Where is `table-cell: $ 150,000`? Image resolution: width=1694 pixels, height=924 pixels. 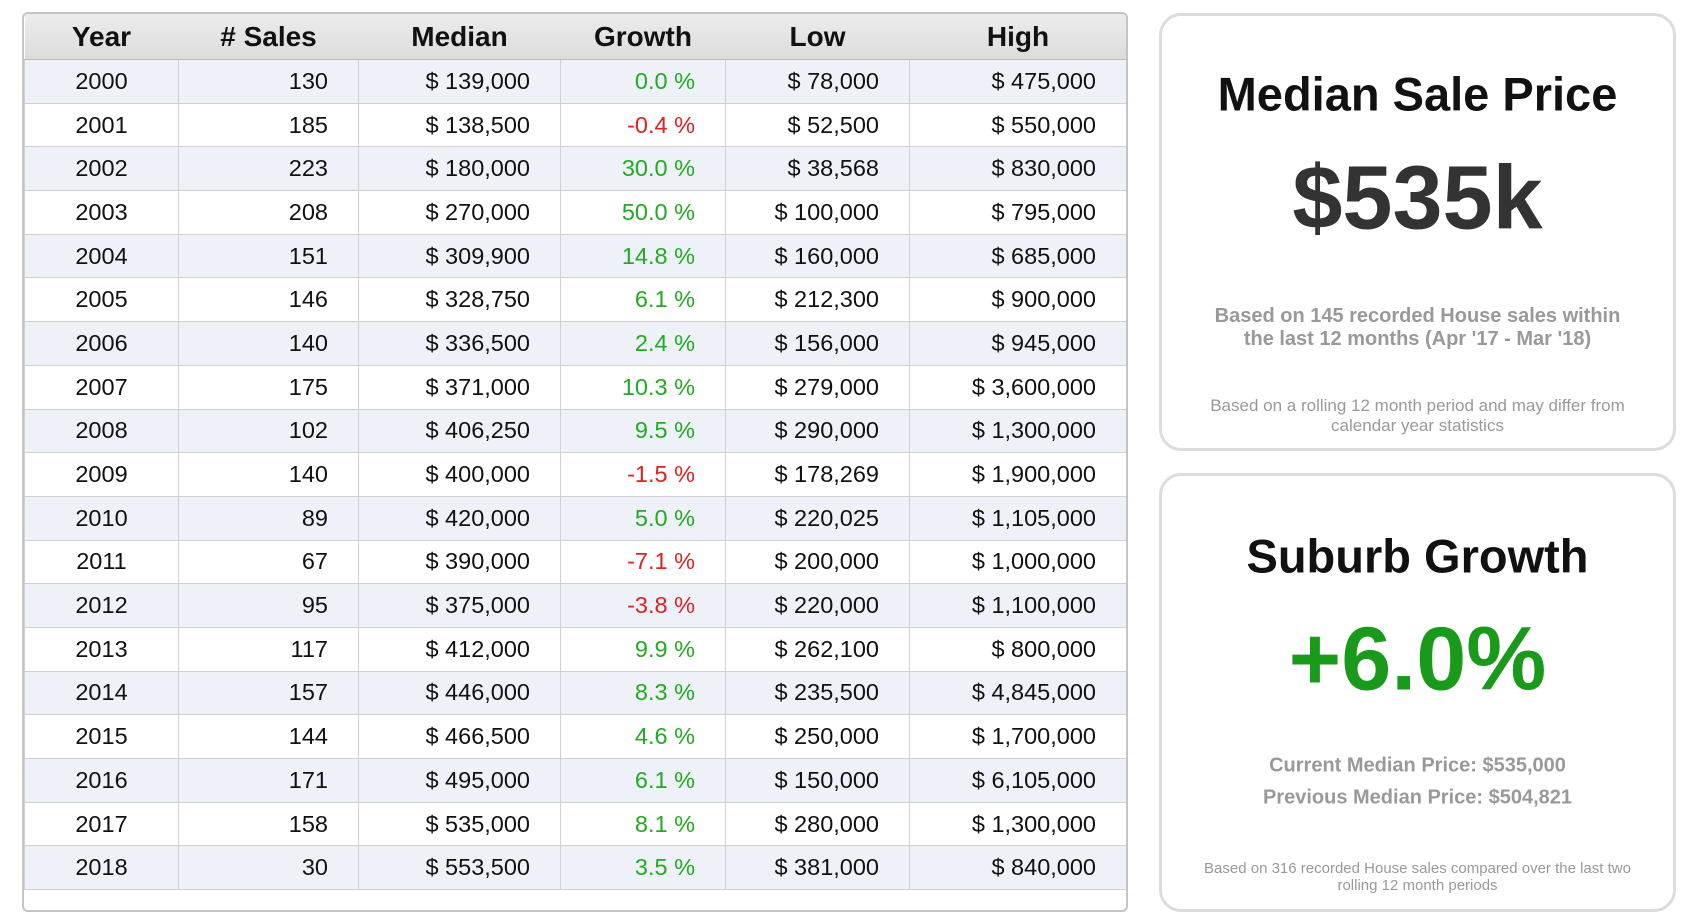
table-cell: $ 150,000 is located at coordinates (817, 780).